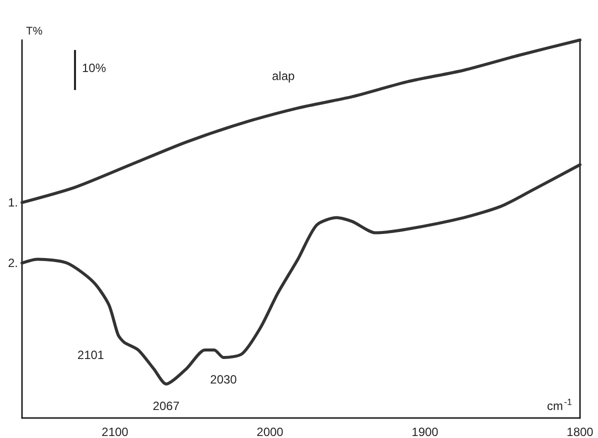 This screenshot has height=438, width=598. I want to click on x-tick-label: 2000, so click(270, 431).